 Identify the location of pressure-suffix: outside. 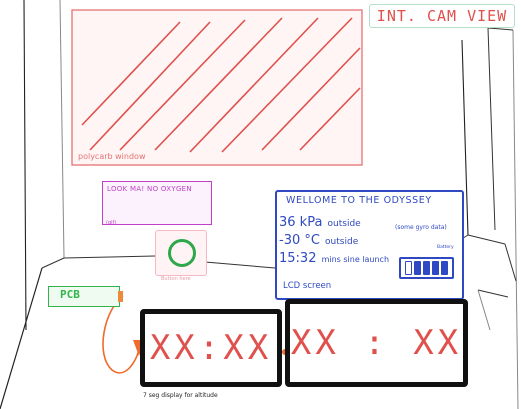
(344, 224).